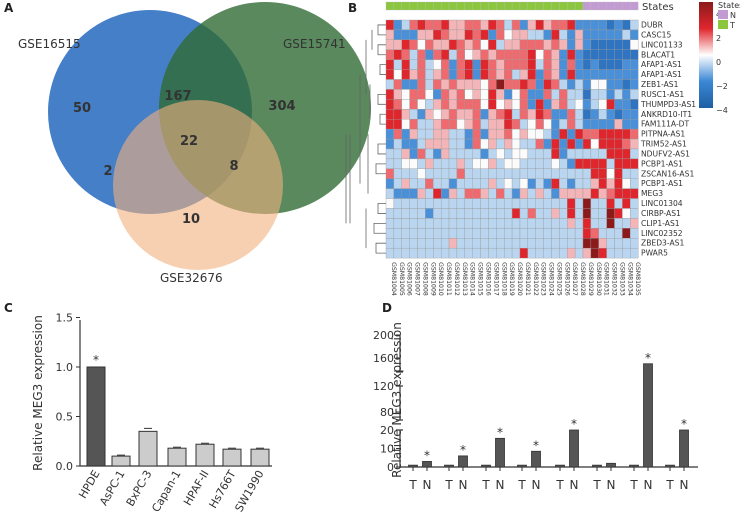  I want to click on y-tick-label: 120, so click(383, 386).